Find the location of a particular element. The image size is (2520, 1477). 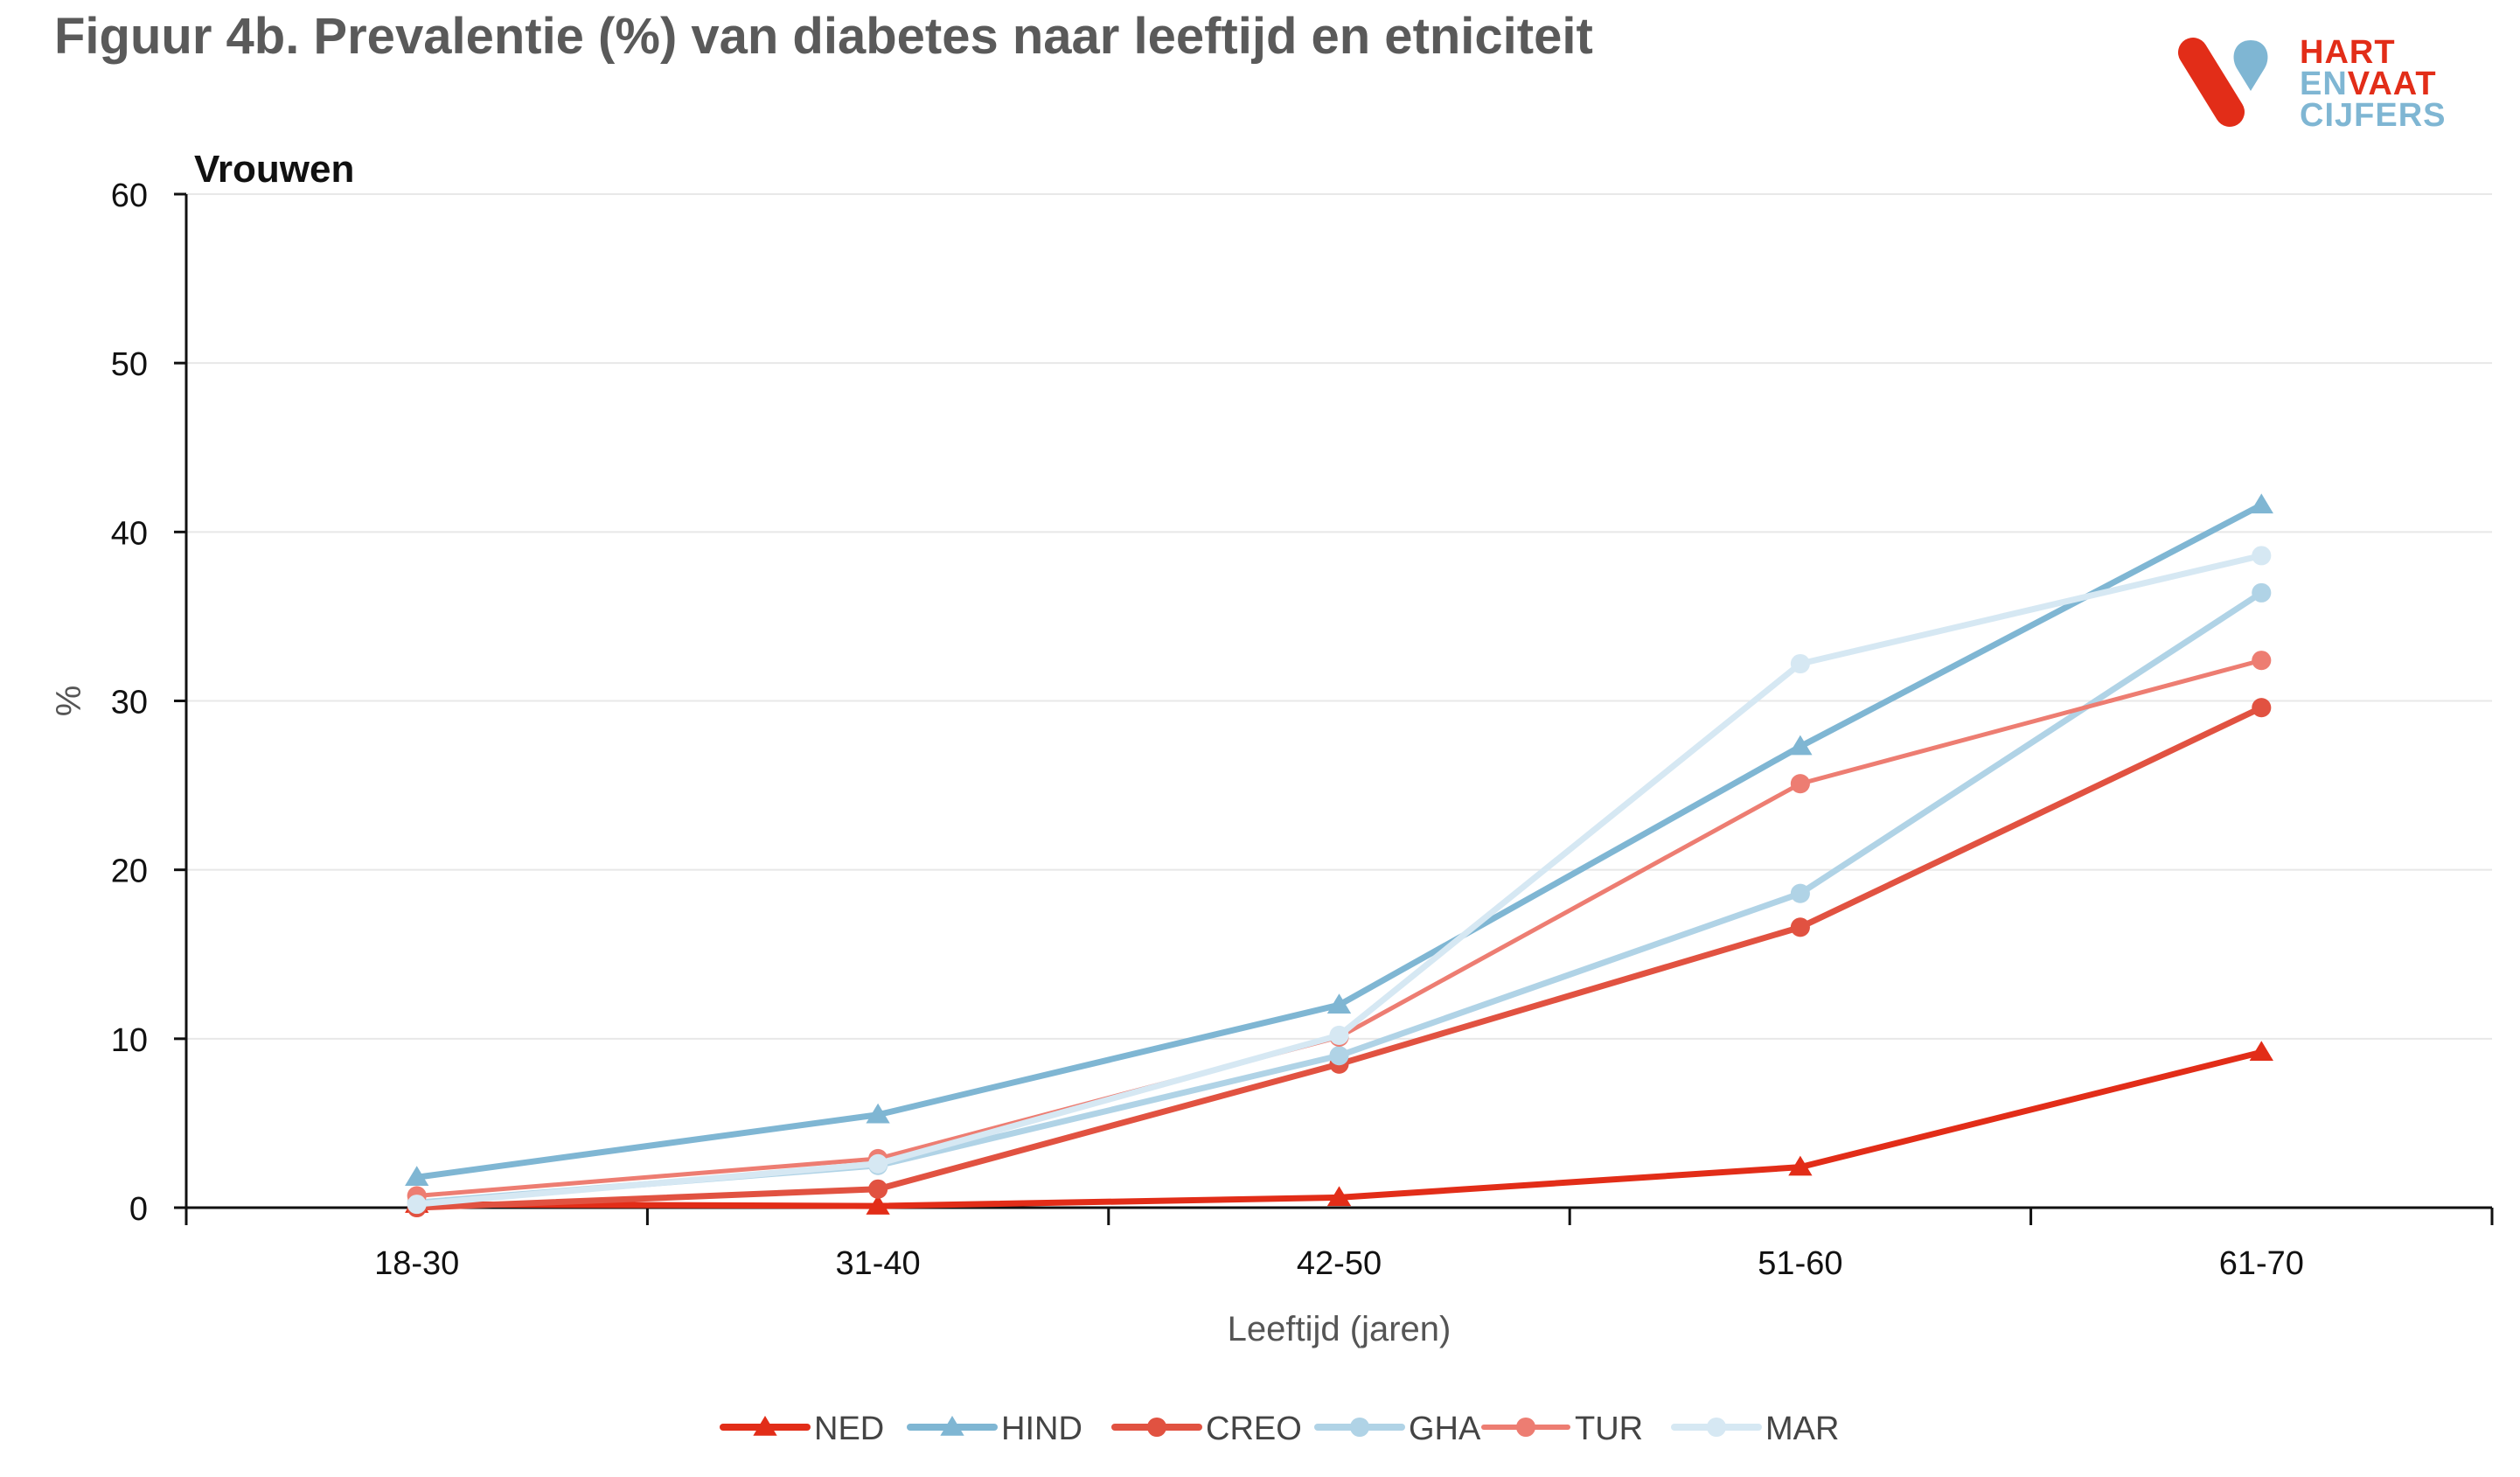

logo-line-2: ENVAAT is located at coordinates (2368, 84).